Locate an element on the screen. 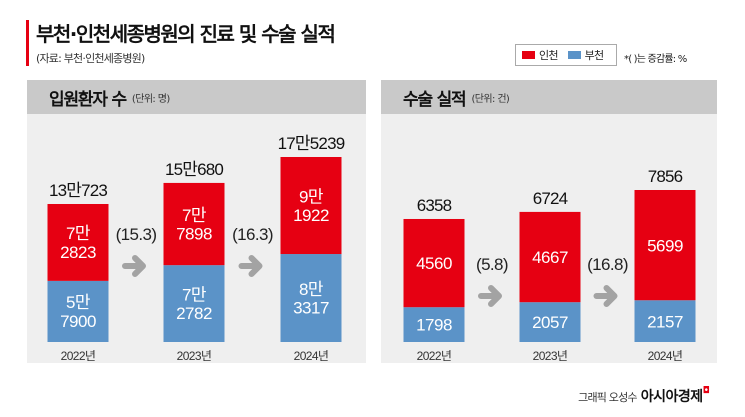  total-label: 17만5239 is located at coordinates (311, 143).